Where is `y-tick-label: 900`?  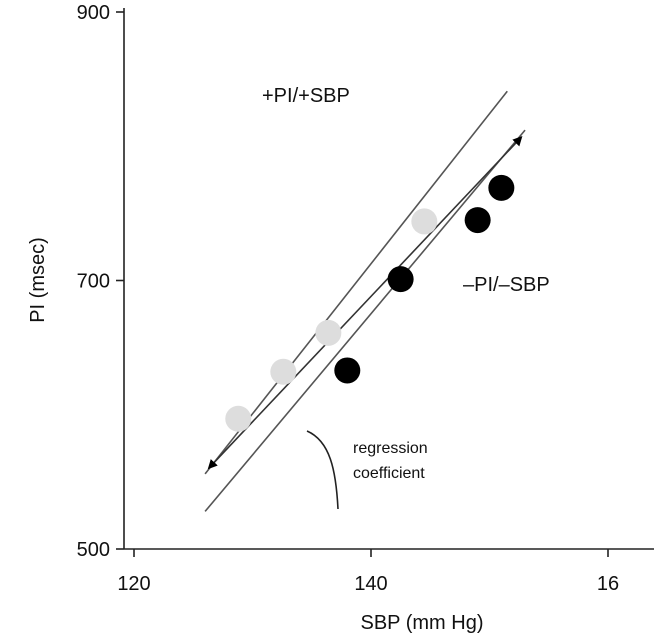 y-tick-label: 900 is located at coordinates (93, 13).